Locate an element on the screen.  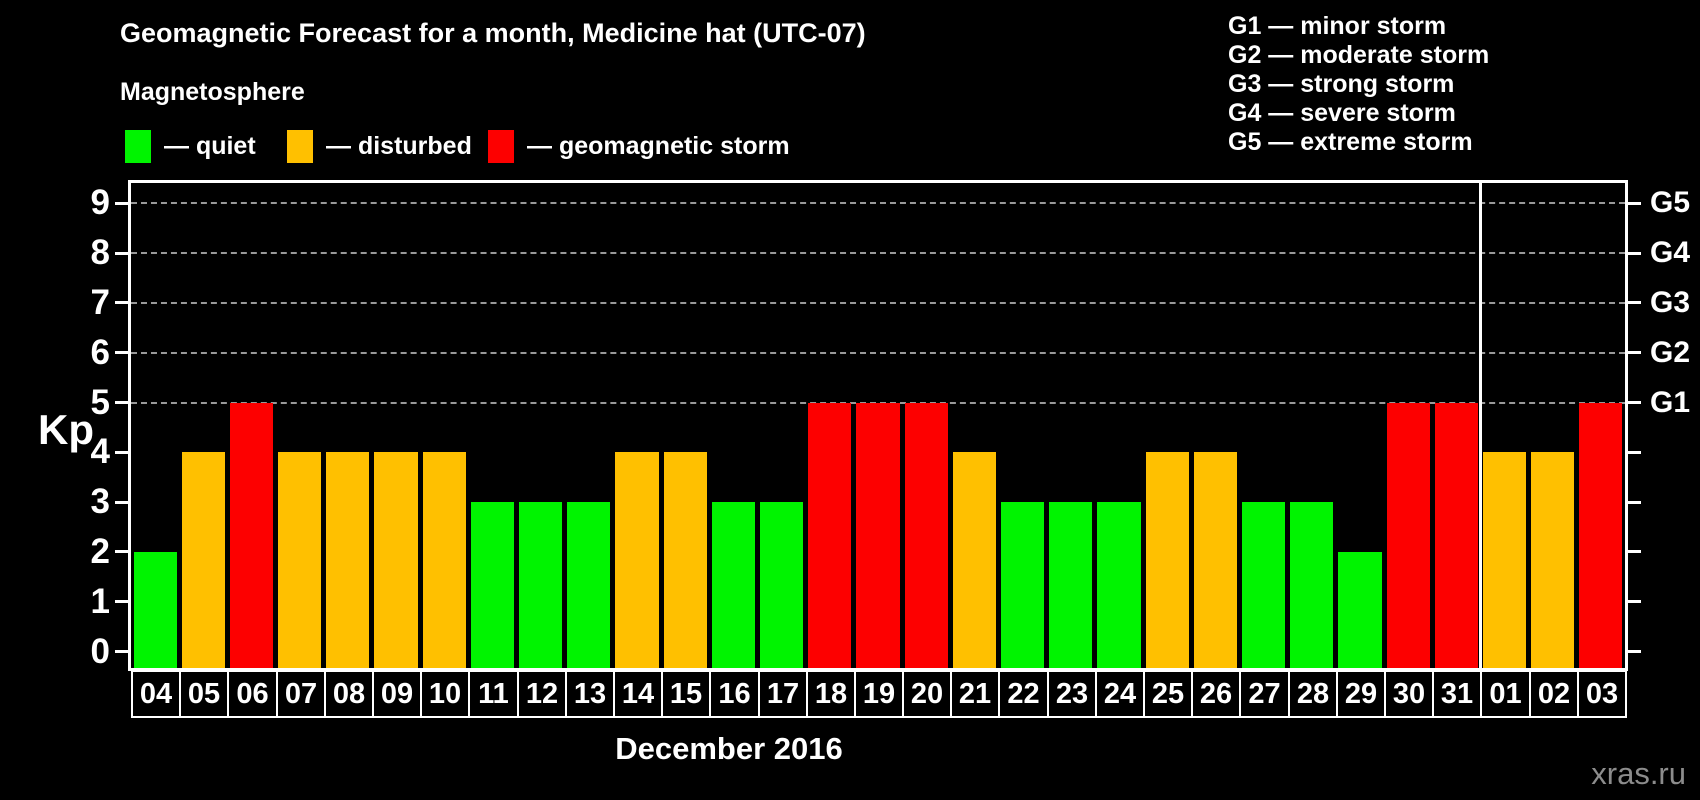
day-label-01: 01 is located at coordinates (1505, 694).